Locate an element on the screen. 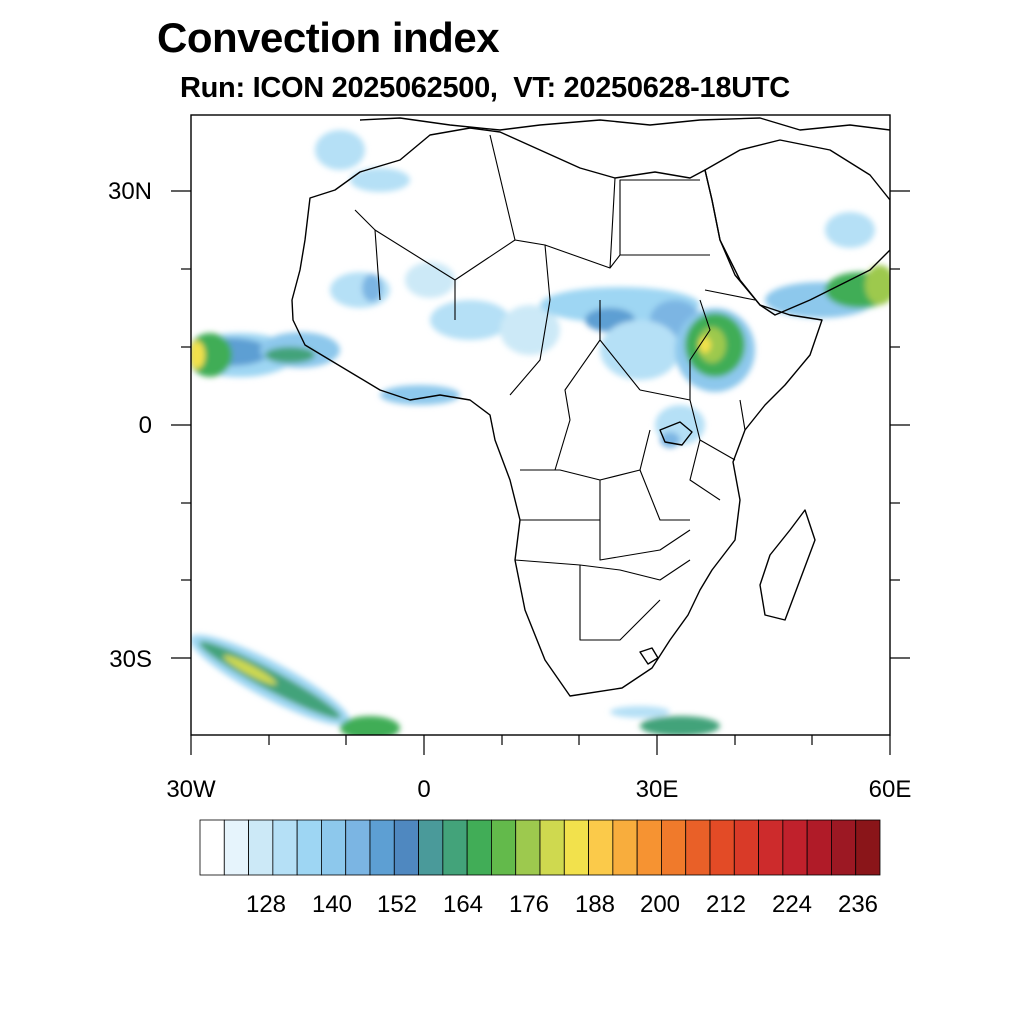 The width and height of the screenshot is (1024, 1024). chart-subtitle: Run: ICON 2025062500, VT: 20250628-18UTC is located at coordinates (485, 88).